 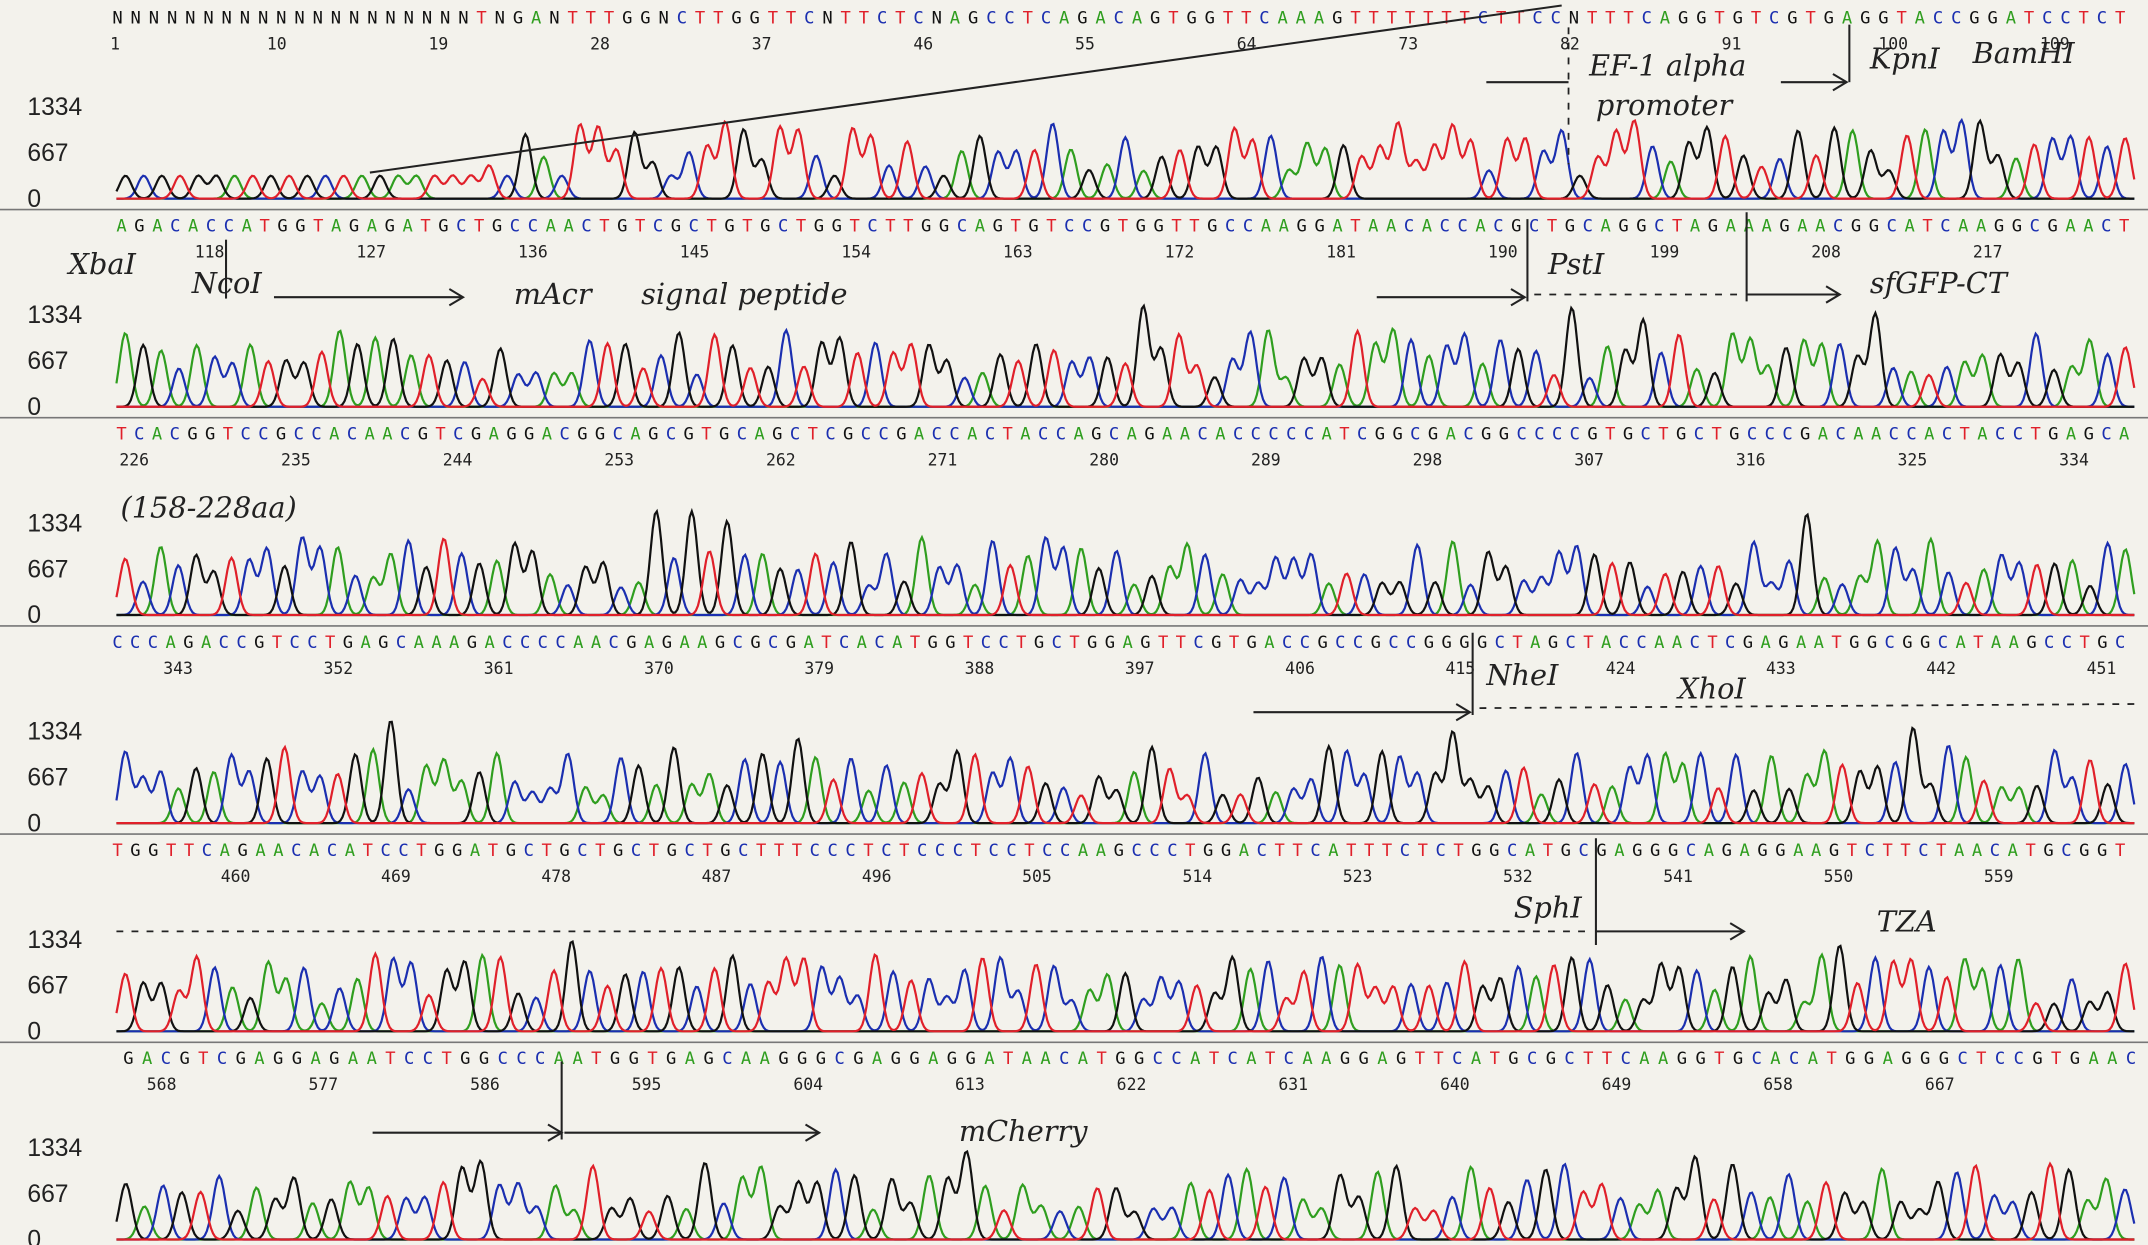 What do you see at coordinates (339, 668) in the screenshot?
I see `base-position: 352` at bounding box center [339, 668].